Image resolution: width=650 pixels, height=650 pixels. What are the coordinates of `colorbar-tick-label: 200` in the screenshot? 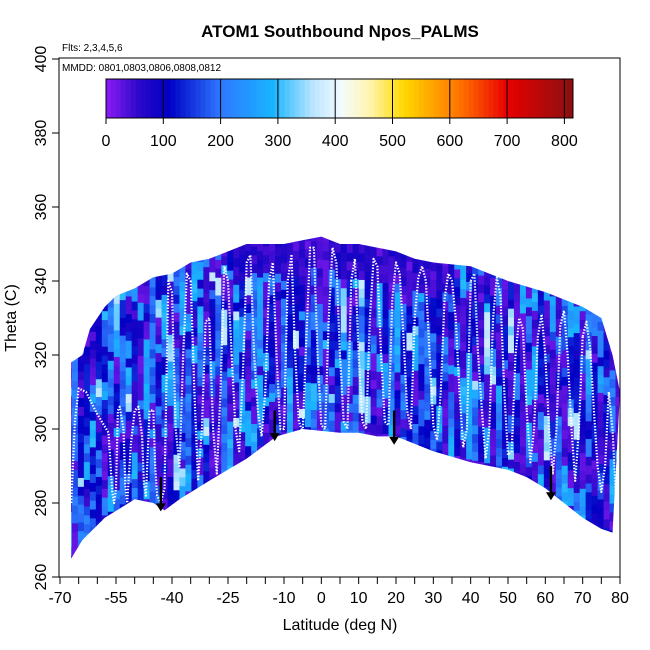 It's located at (220, 141).